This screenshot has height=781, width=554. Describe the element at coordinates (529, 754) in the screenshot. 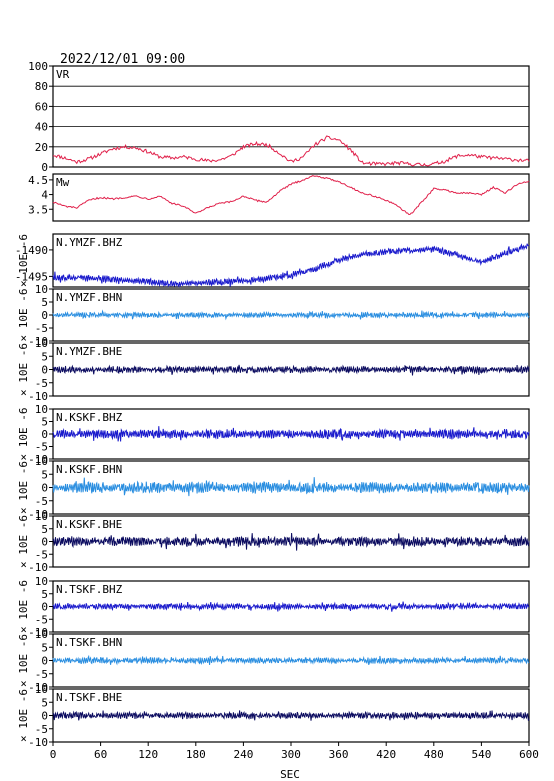

I see `x-tick-label: 600` at that location.